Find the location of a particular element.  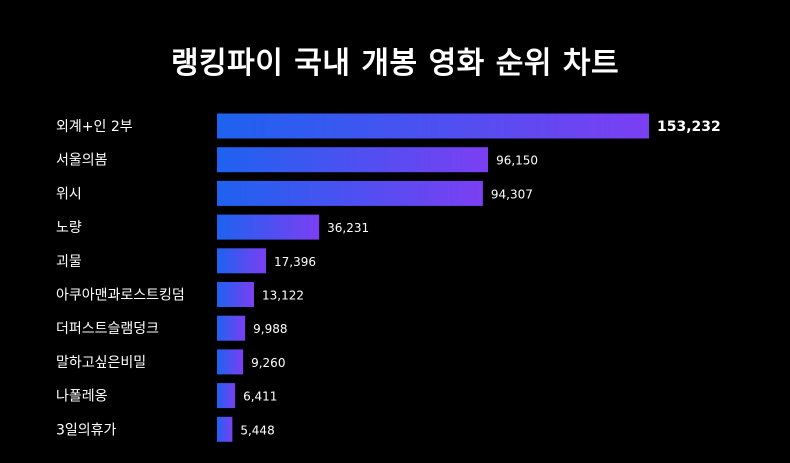

value-label: 5,448 is located at coordinates (257, 430).